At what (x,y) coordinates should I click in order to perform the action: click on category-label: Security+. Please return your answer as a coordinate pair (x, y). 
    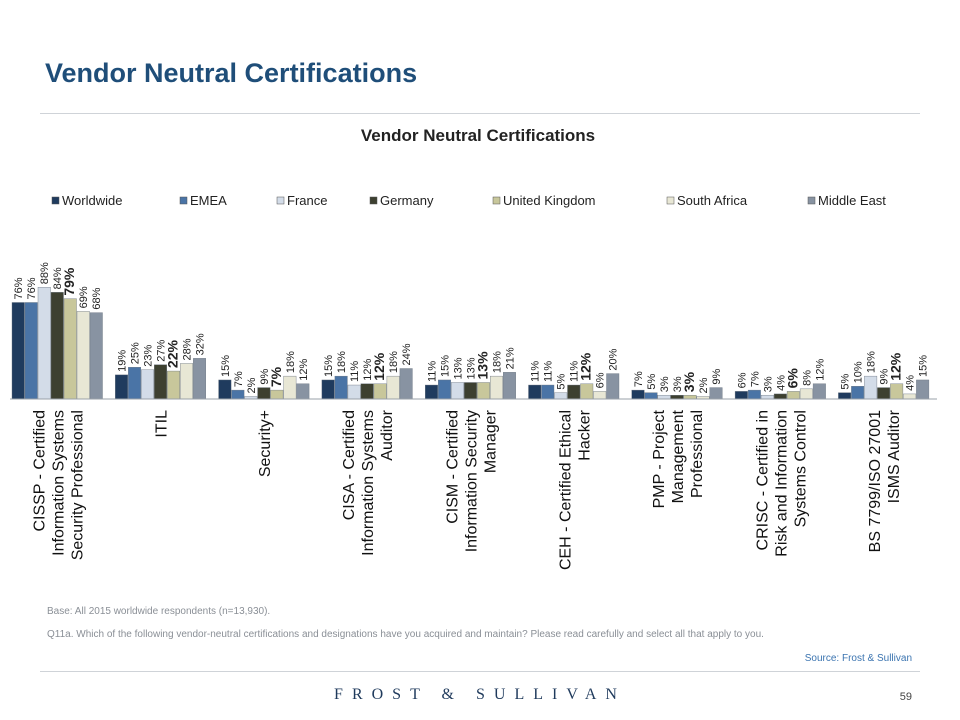
    Looking at the image, I should click on (265, 443).